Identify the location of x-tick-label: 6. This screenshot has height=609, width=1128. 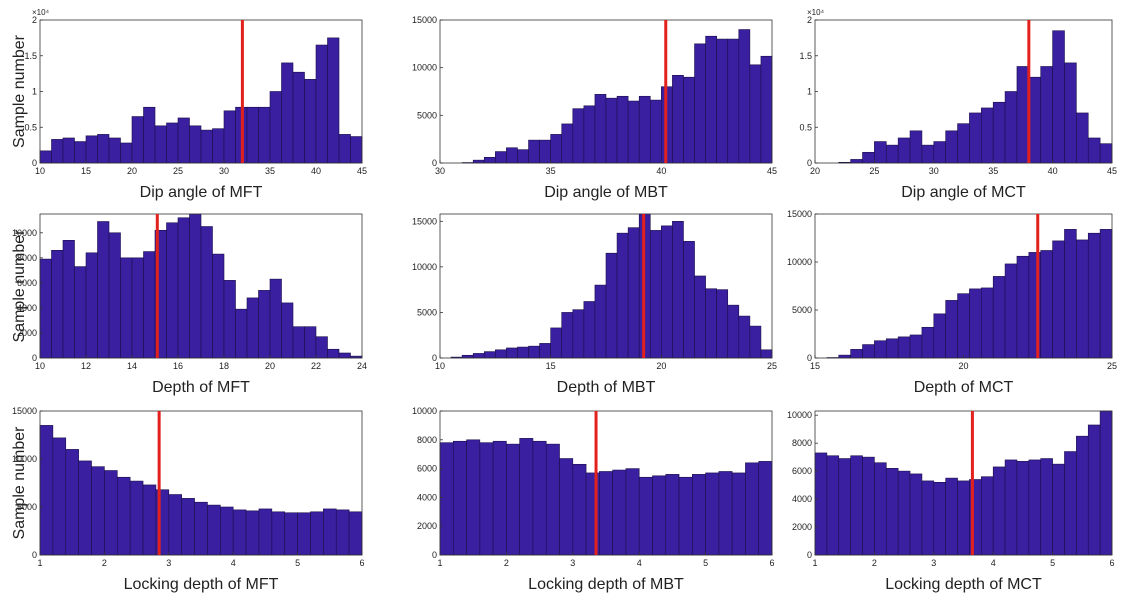
(771, 563).